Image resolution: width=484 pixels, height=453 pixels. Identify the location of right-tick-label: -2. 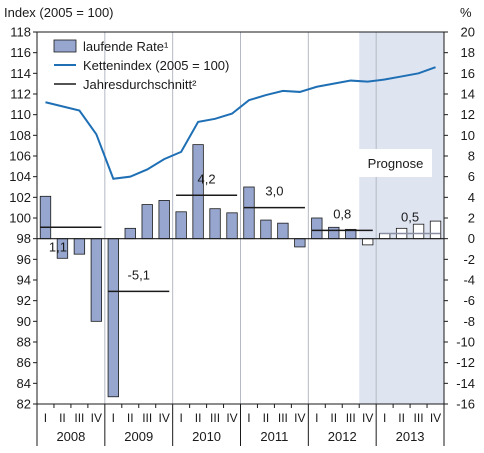
(469, 259).